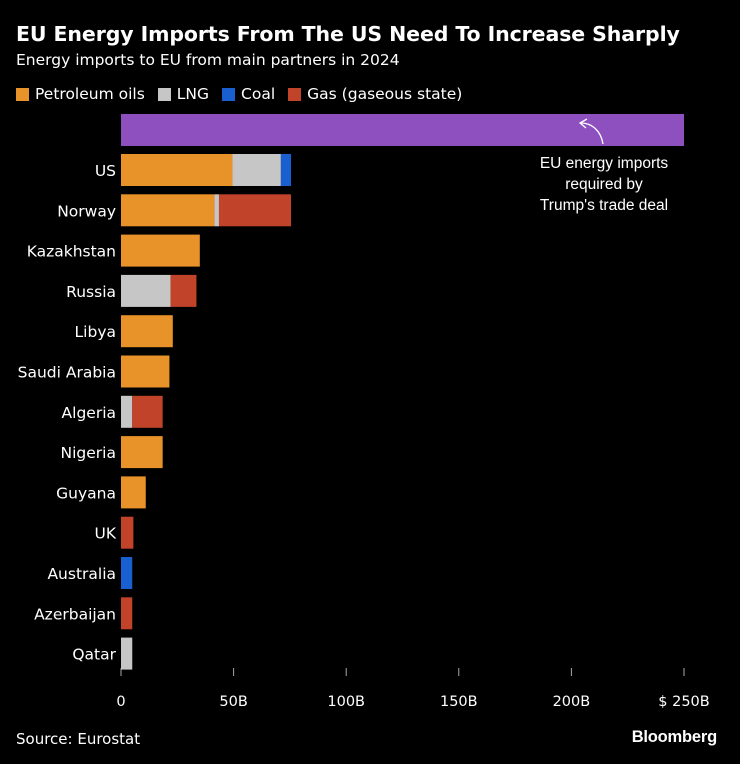 The width and height of the screenshot is (740, 764). What do you see at coordinates (168, 210) in the screenshot?
I see `bar-norway-petroleum-oils` at bounding box center [168, 210].